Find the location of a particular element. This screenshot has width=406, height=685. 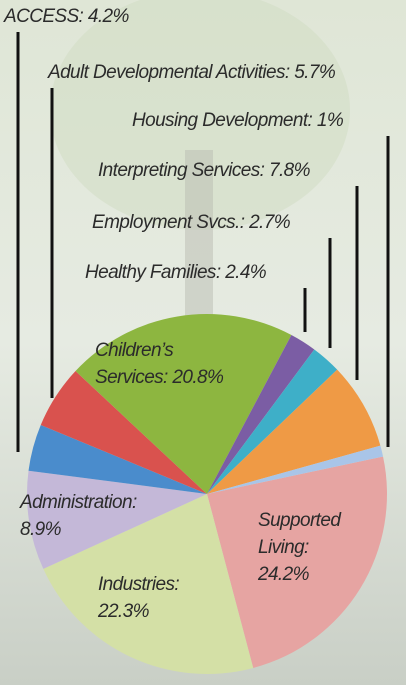

label-line: Children’s is located at coordinates (134, 350).